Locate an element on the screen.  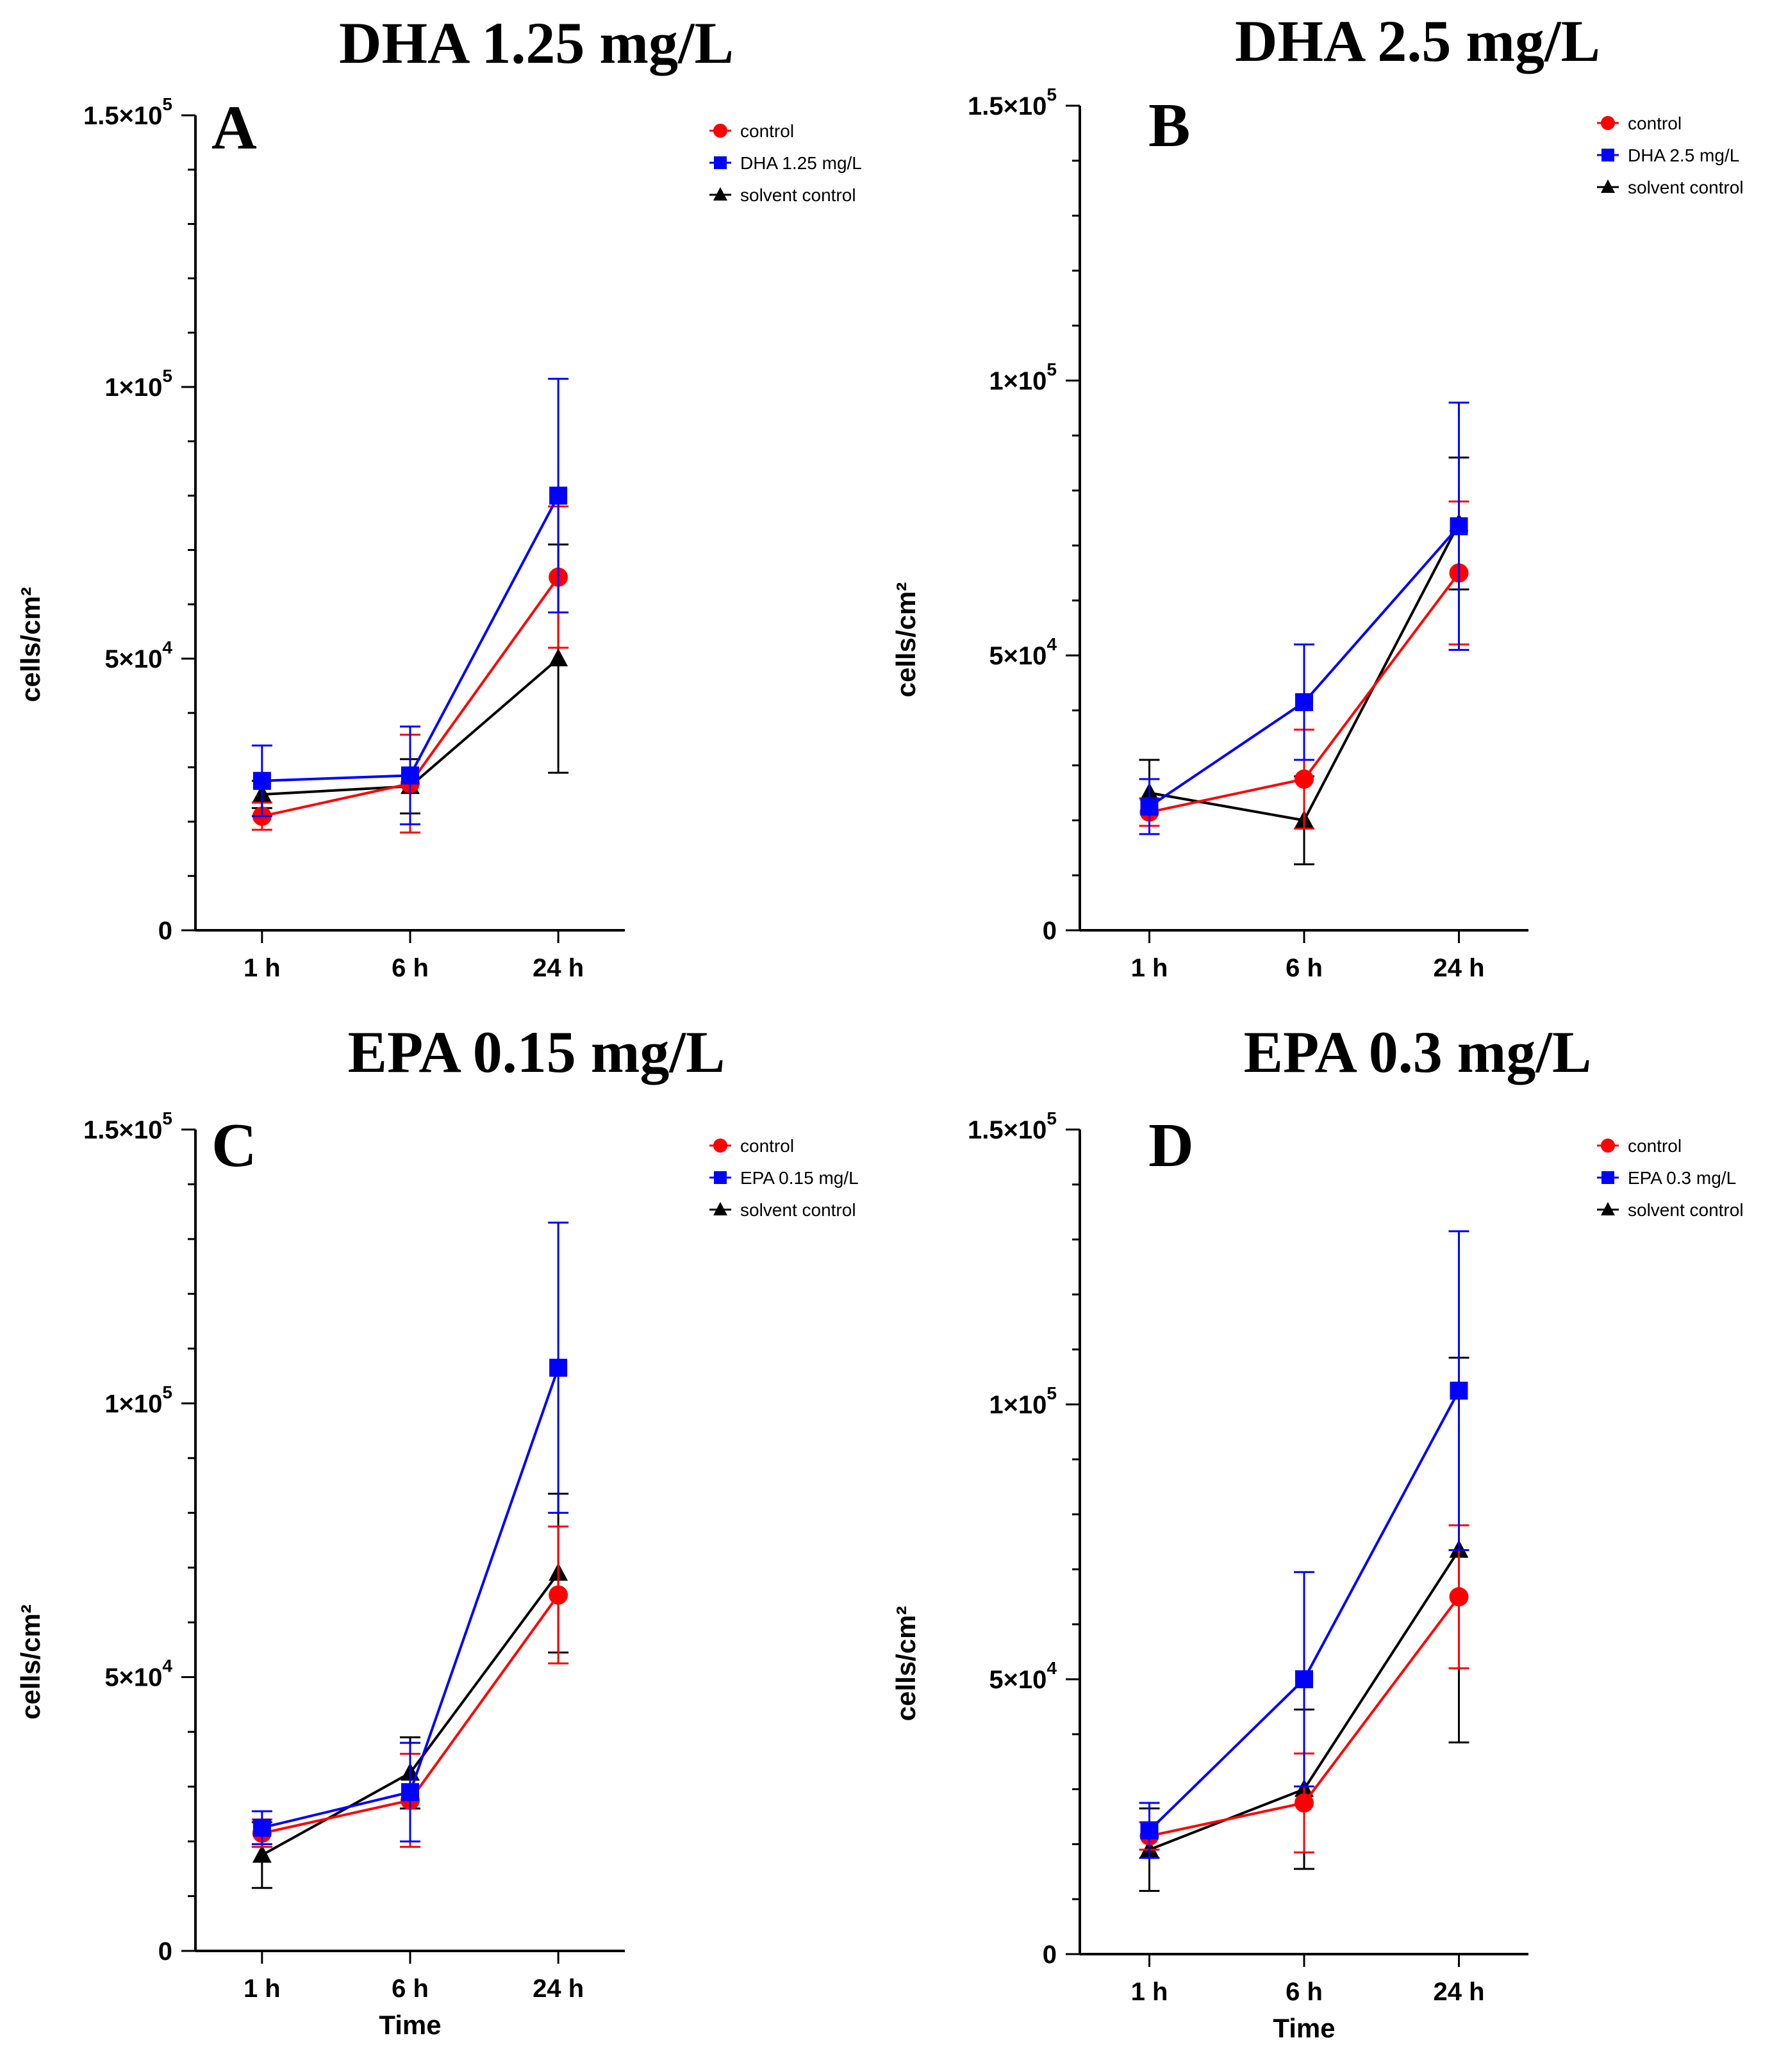
panel-title: DHA 1.25 mg/L is located at coordinates (536, 43).